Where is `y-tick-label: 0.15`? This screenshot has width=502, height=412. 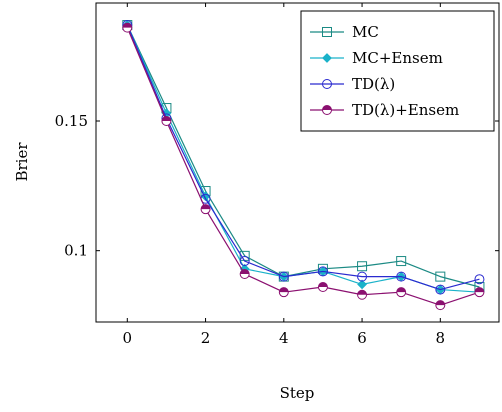
y-tick-label: 0.15 is located at coordinates (71, 121).